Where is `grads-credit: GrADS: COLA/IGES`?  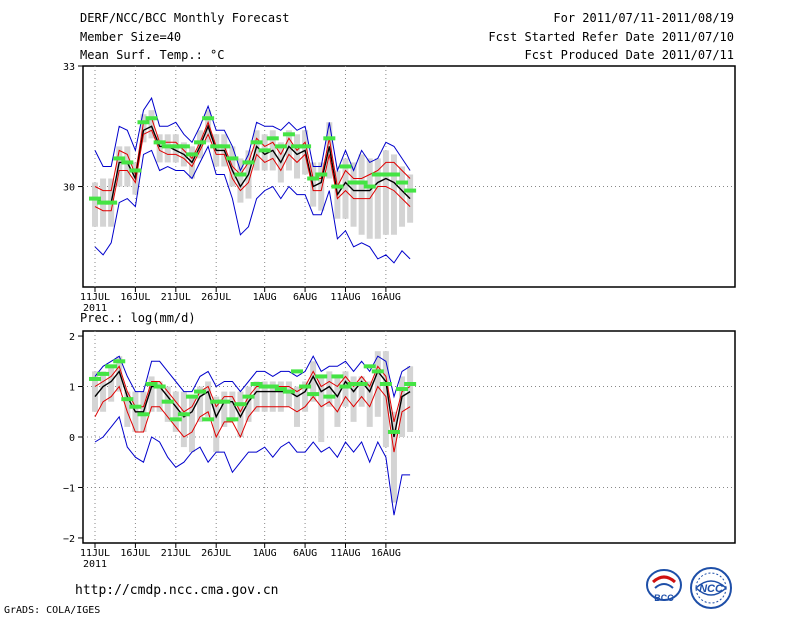 grads-credit: GrADS: COLA/IGES is located at coordinates (52, 610).